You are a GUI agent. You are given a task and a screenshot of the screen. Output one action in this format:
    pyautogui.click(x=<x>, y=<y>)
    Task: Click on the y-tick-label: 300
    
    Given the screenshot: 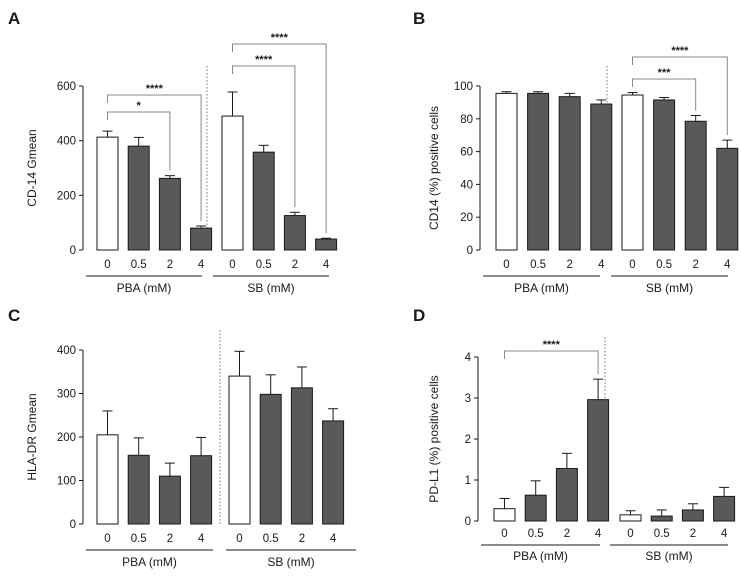 What is the action you would take?
    pyautogui.click(x=66, y=395)
    